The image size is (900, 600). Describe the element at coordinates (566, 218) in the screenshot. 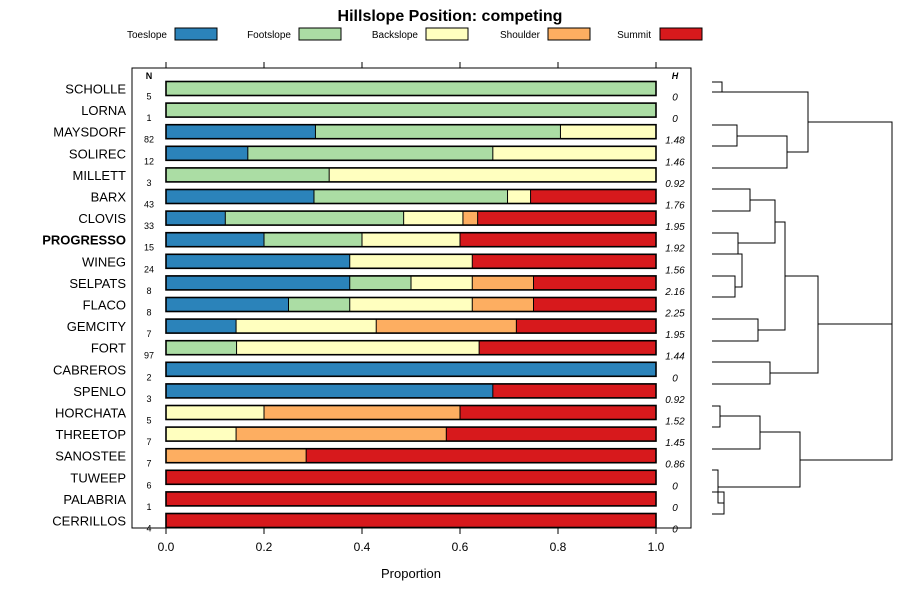

I see `bar-segment-clovis-summit` at that location.